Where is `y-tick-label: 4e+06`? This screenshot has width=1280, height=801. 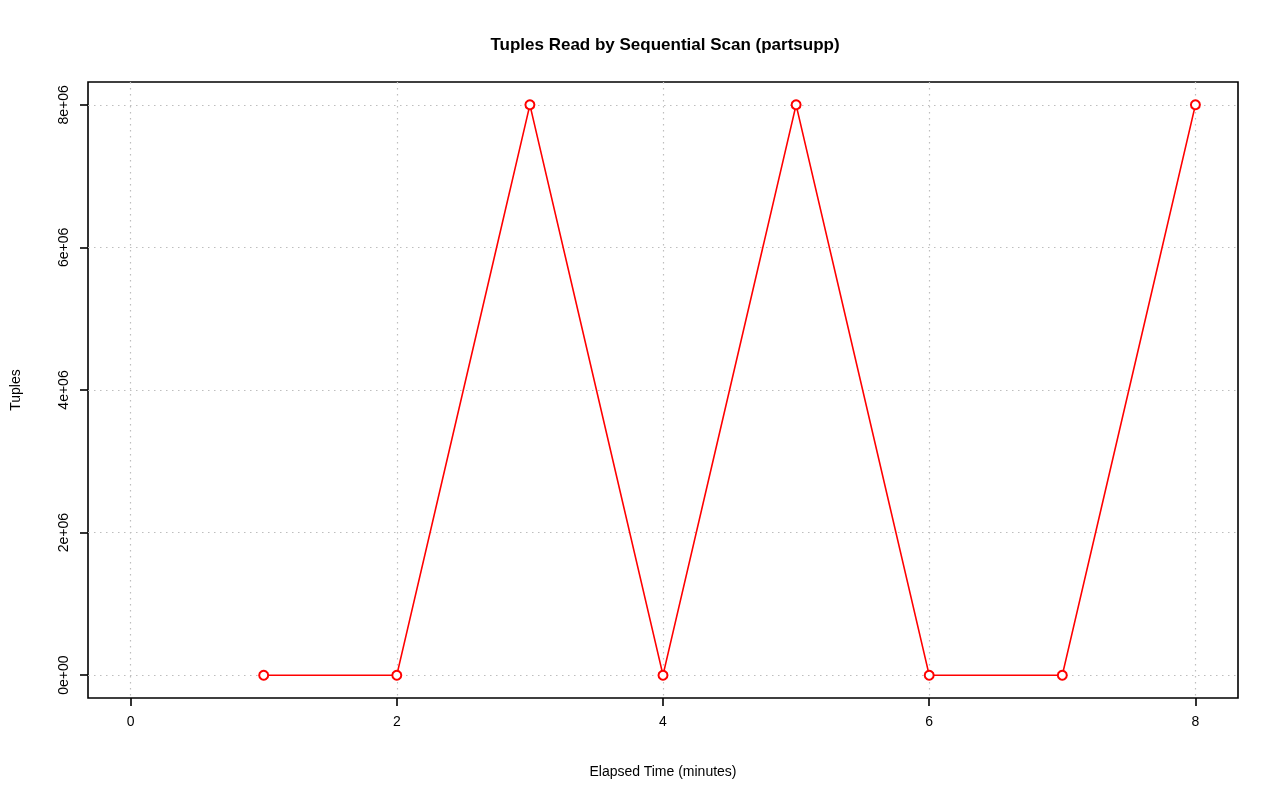 y-tick-label: 4e+06 is located at coordinates (63, 390).